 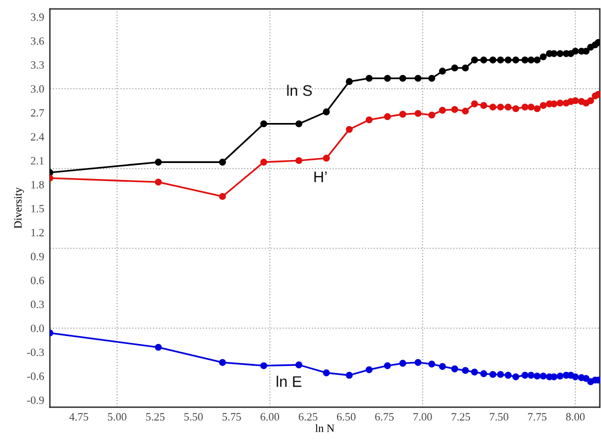 I want to click on y-tick-label: 3.0, so click(x=37, y=89).